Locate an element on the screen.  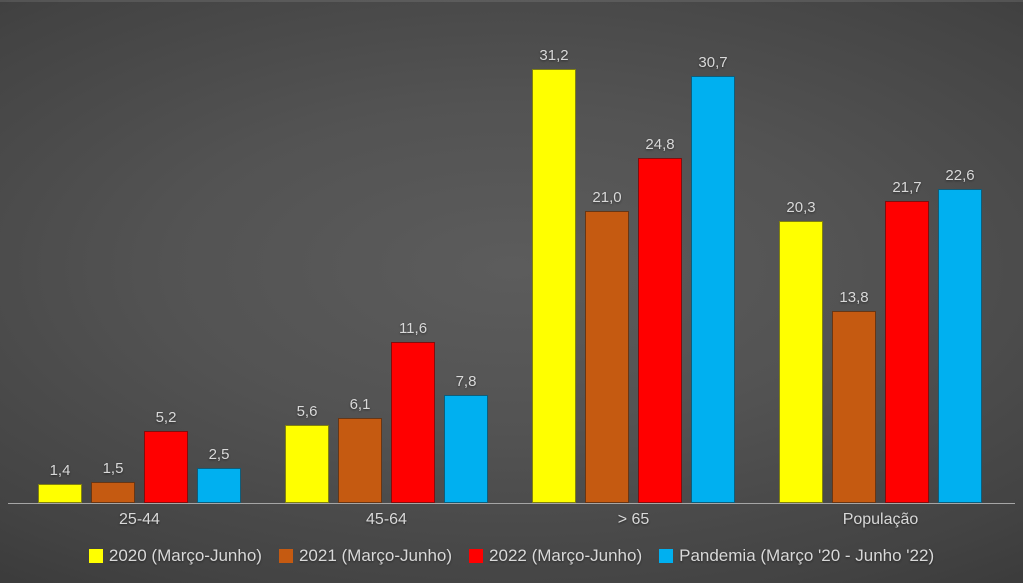
bar-value-label: 7,8 is located at coordinates (466, 381).